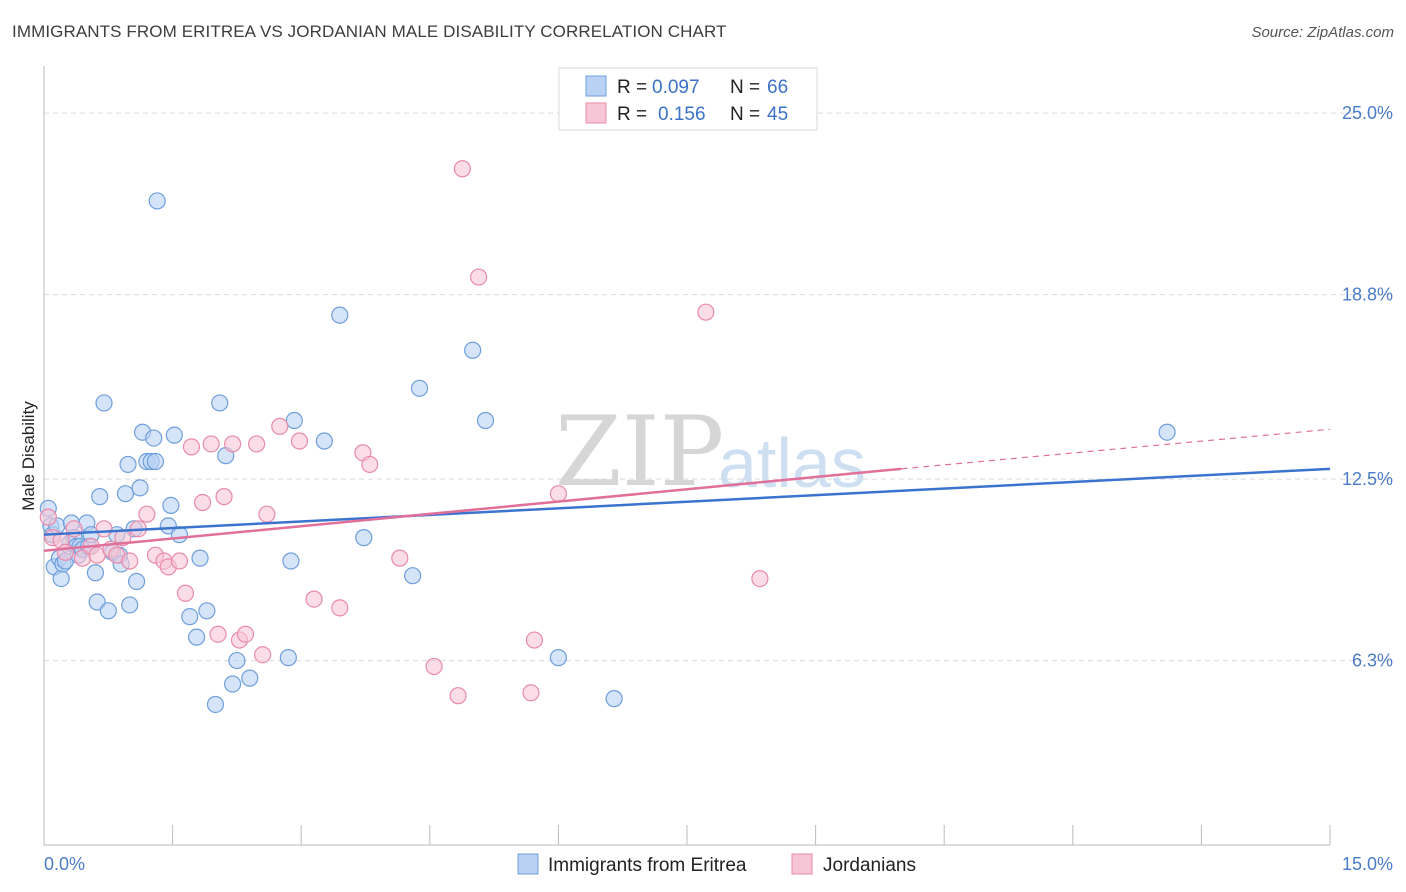 The height and width of the screenshot is (892, 1406). I want to click on trend-line-eritrea, so click(687, 501).